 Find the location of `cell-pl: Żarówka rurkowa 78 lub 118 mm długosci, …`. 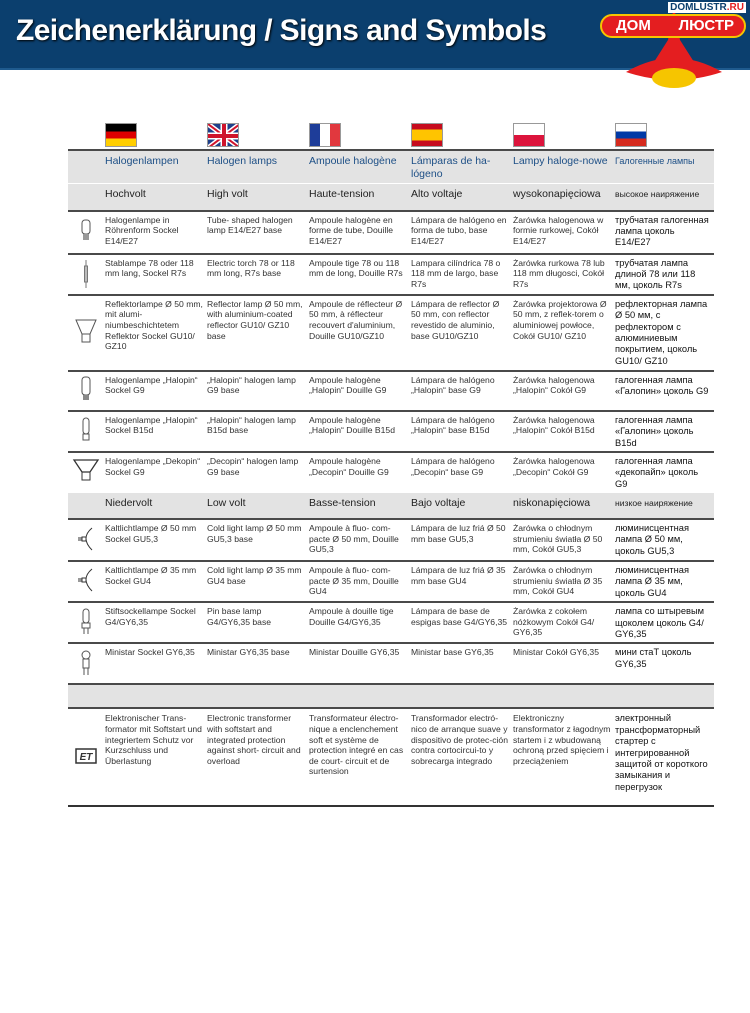

cell-pl: Żarówka rurkowa 78 lub 118 mm długosci, … is located at coordinates (562, 273).